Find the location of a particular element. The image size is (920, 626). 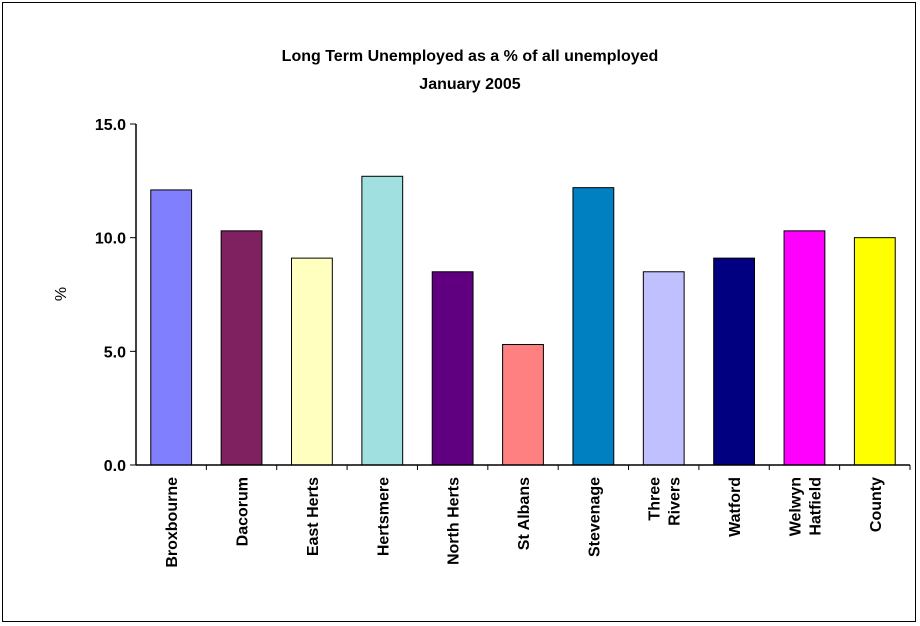

y-tick-label: 0.0 is located at coordinates (115, 466).